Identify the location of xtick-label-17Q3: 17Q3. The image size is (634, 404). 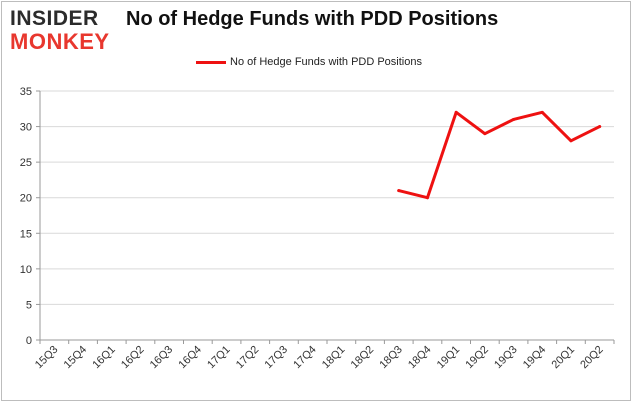
(277, 358).